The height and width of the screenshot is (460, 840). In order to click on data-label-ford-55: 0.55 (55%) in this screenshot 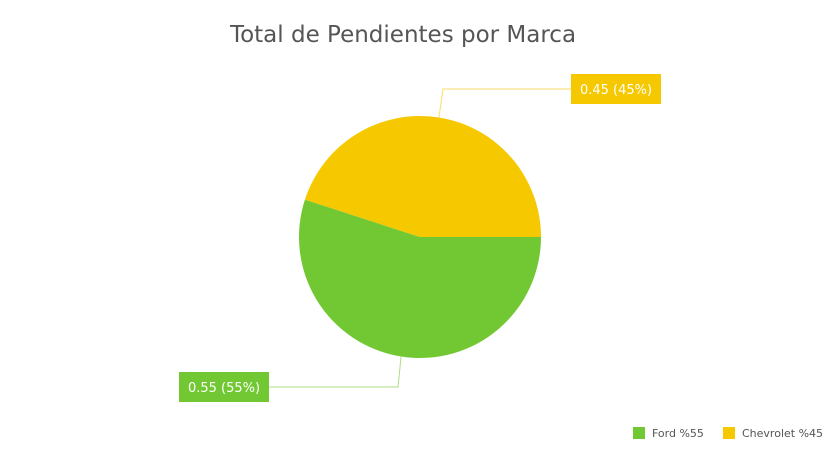, I will do `click(224, 388)`.